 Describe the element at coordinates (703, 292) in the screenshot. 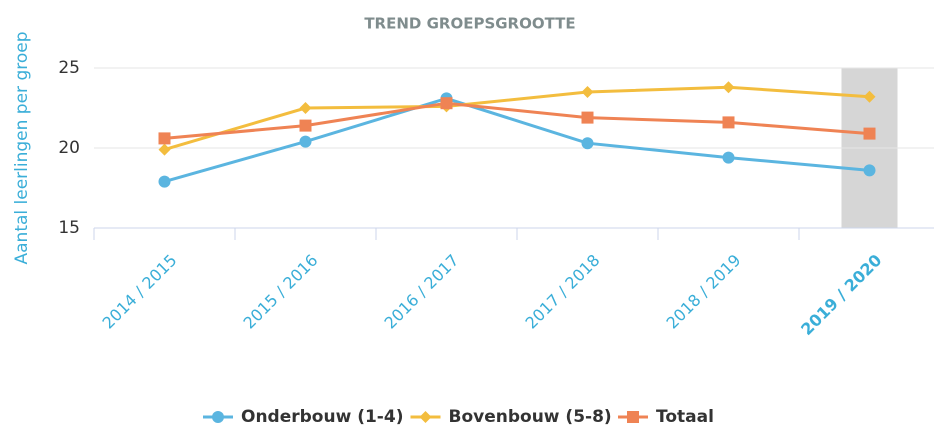

I see `x-tick-label: 2018 / 2019` at that location.